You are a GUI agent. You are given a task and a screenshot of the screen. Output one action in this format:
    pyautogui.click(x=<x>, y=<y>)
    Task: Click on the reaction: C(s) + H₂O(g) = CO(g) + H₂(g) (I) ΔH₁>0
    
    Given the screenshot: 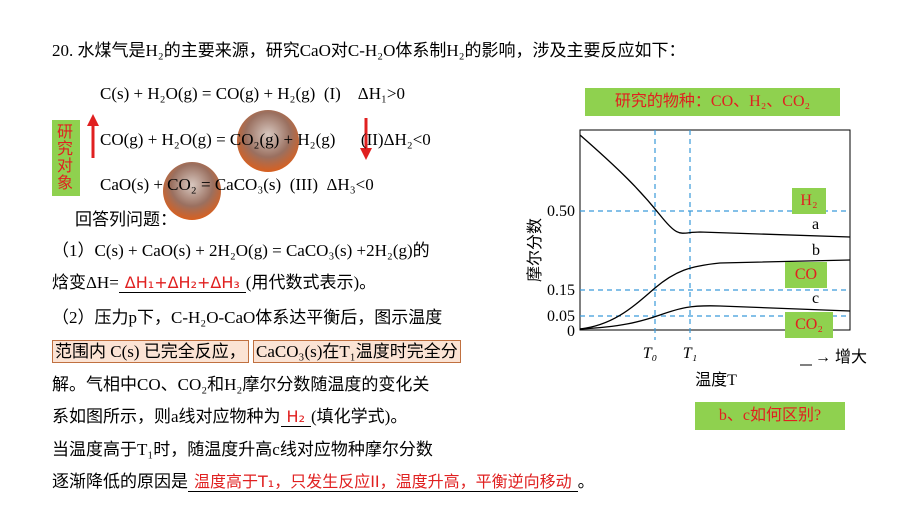 What is the action you would take?
    pyautogui.click(x=252, y=94)
    